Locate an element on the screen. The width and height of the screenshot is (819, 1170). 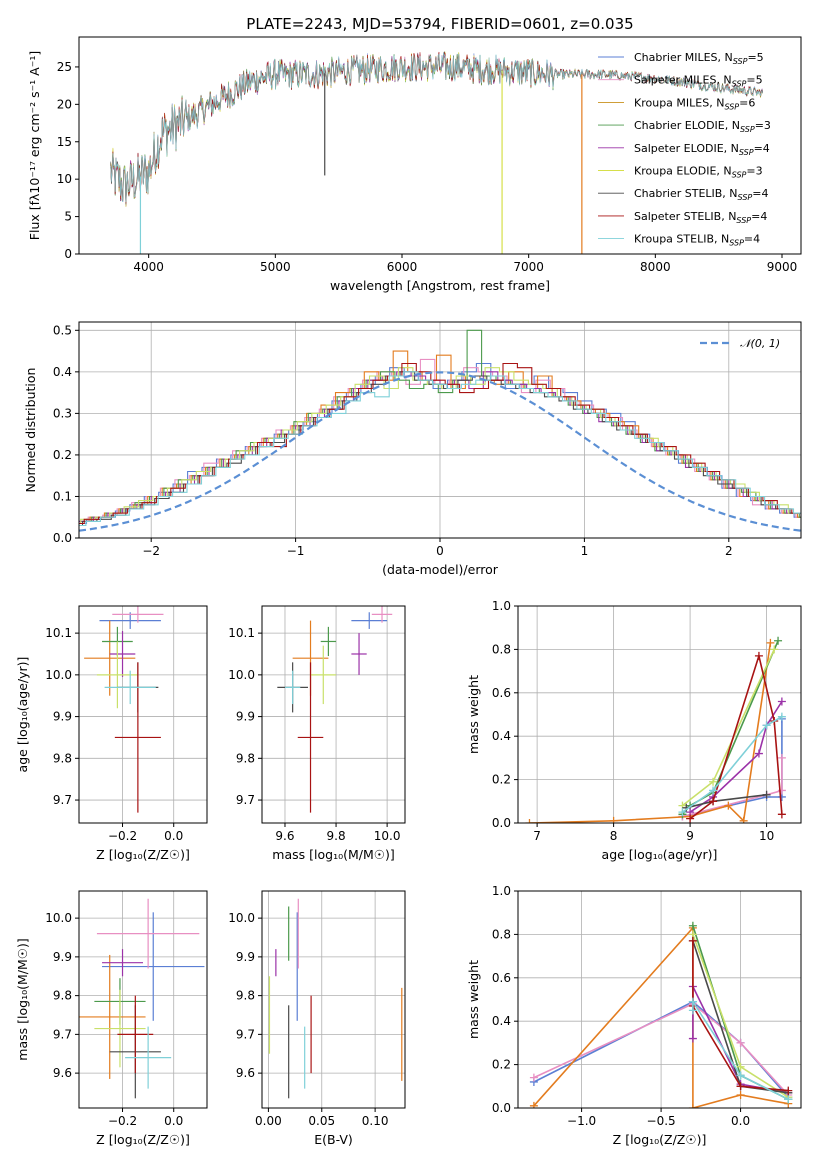
y-tick-label: 10.0 is located at coordinates (241, 918).